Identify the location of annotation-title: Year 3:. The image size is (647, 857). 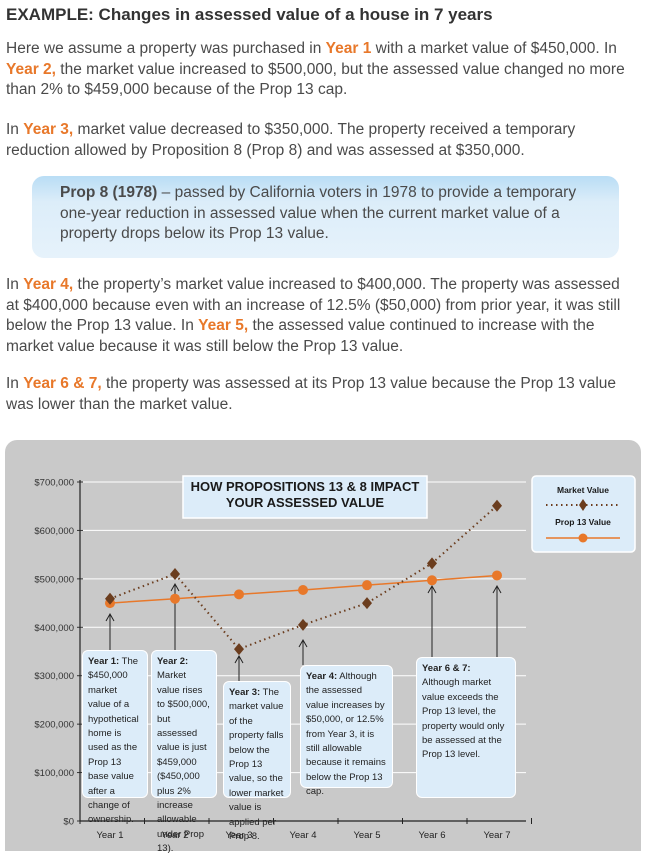
(245, 692).